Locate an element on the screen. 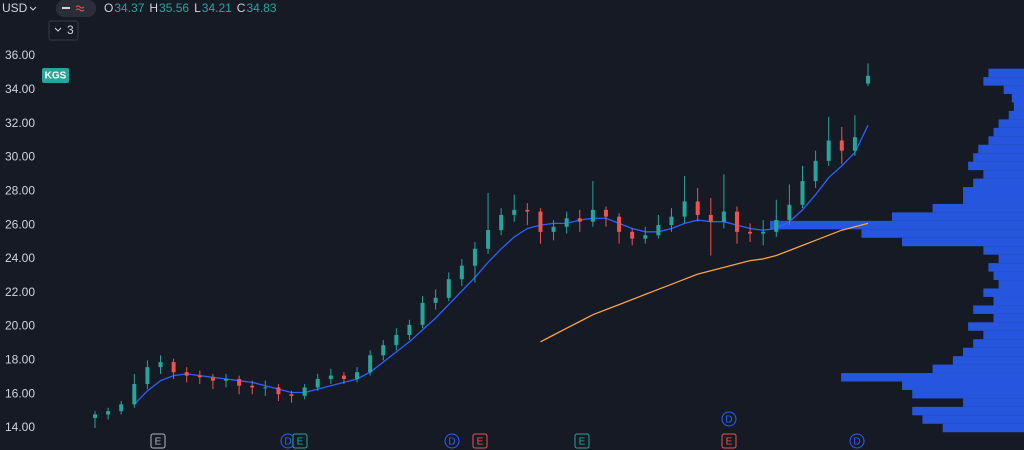  indicator-toggle is located at coordinates (63, 30).